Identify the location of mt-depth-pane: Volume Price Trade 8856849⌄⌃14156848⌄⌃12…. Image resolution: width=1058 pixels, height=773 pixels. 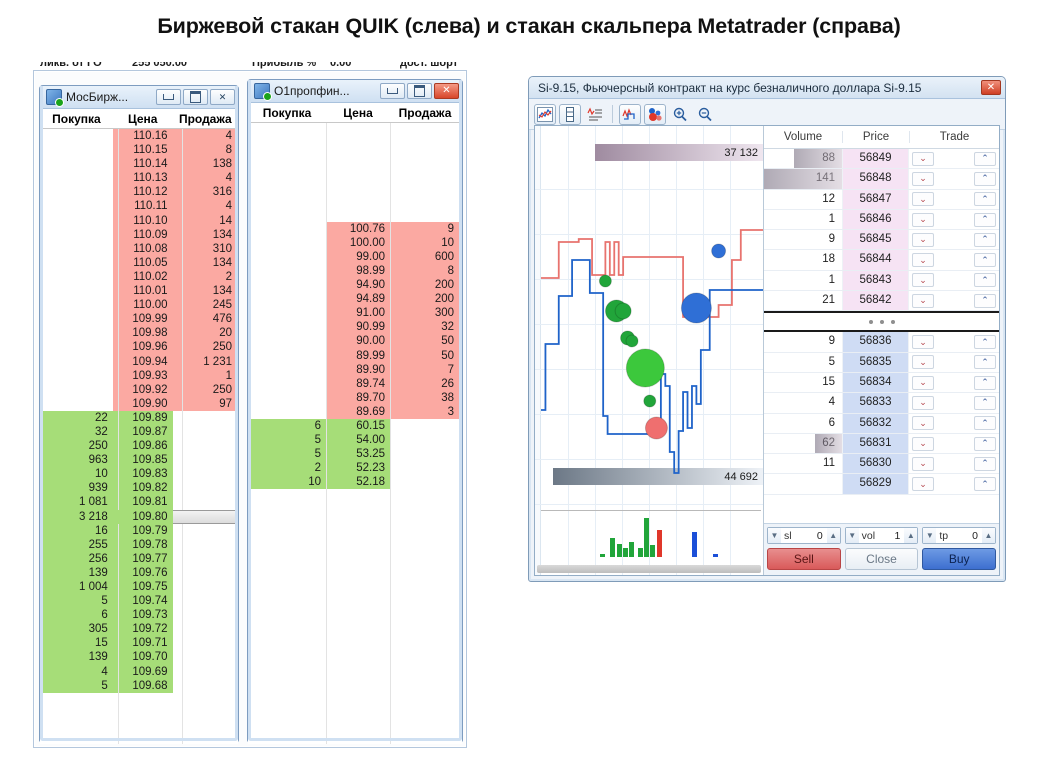
(881, 350).